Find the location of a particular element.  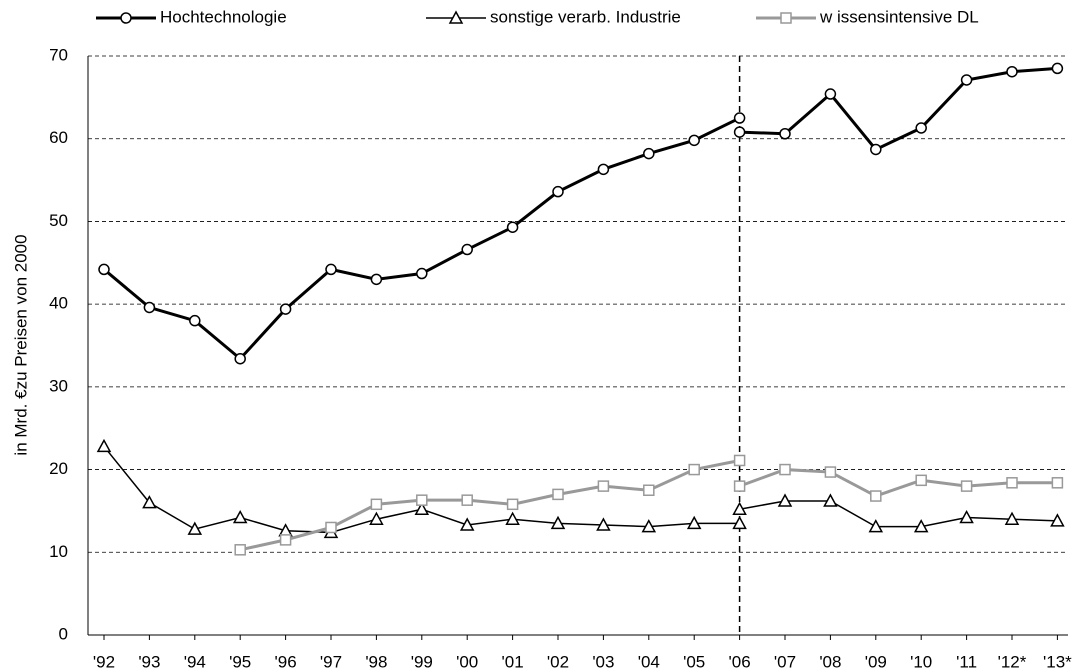

y-axis-label: in Mrd. €zu Preisen von 2000 is located at coordinates (20, 344).